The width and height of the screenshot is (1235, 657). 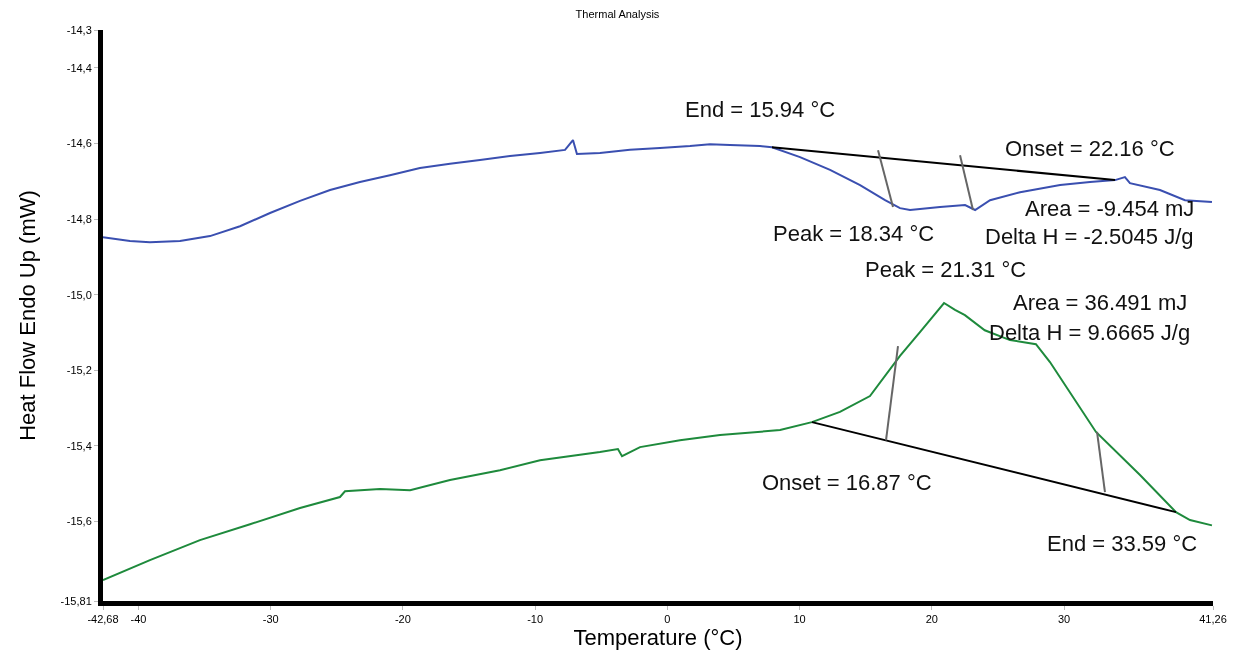 What do you see at coordinates (79, 370) in the screenshot?
I see `y-tick-label: -15,2` at bounding box center [79, 370].